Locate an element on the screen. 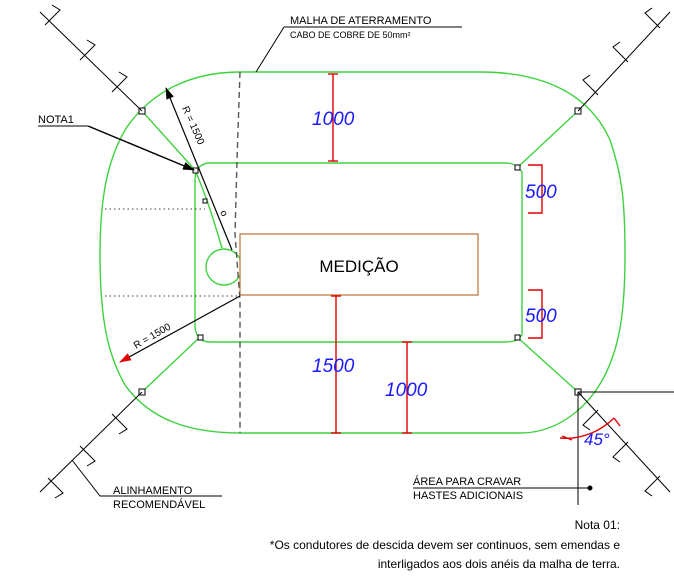 This screenshot has width=674, height=588. dimension-top: 1000 is located at coordinates (333, 117).